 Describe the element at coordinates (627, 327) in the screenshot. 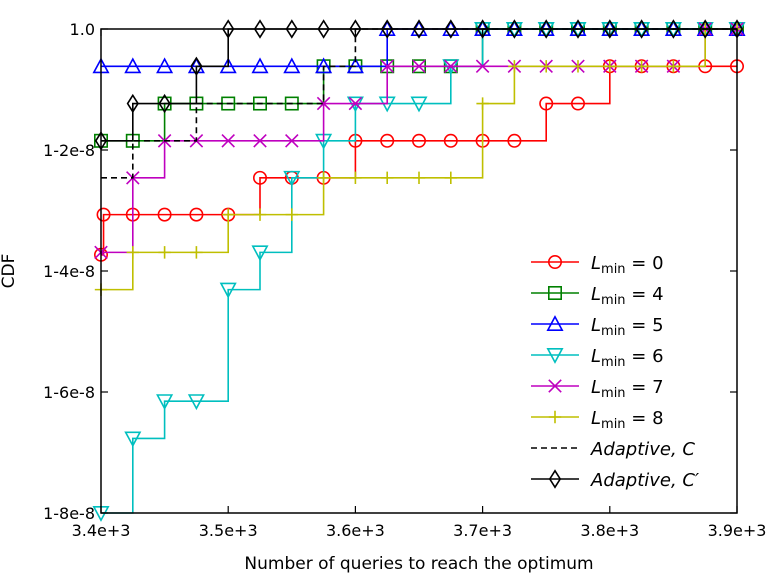

I see `legend-label: Lmin = 5` at that location.